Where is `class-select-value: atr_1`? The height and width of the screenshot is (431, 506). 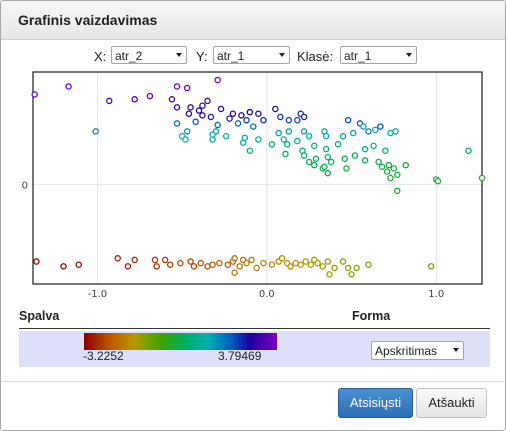
class-select-value: atr_1 is located at coordinates (358, 56).